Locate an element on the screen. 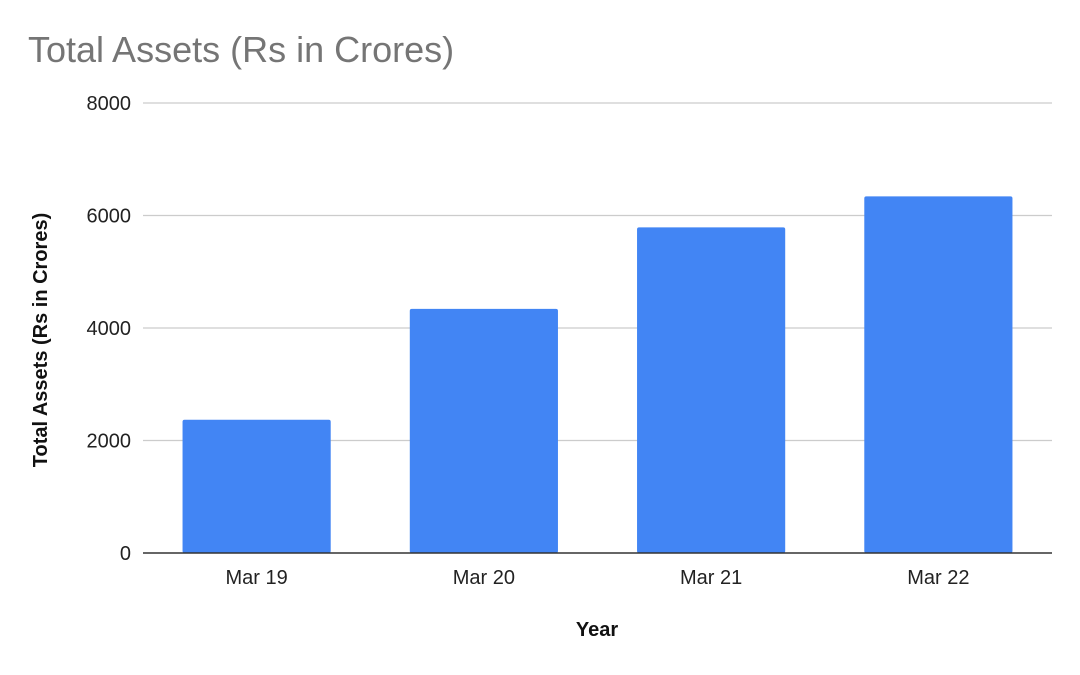 This screenshot has width=1080, height=675. x-tick-label: Mar 22 is located at coordinates (938, 578).